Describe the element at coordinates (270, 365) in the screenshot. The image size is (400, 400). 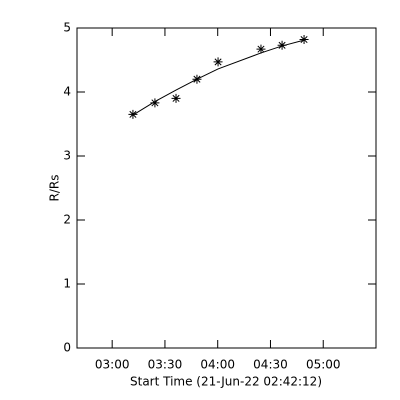
I see `x-tick-label: 04:30` at that location.